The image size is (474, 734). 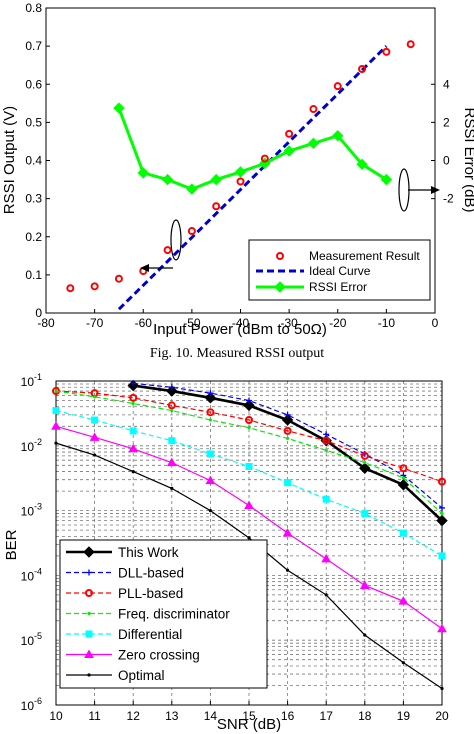 I want to click on rssi-x-tick-label: -80, so click(x=46, y=323).